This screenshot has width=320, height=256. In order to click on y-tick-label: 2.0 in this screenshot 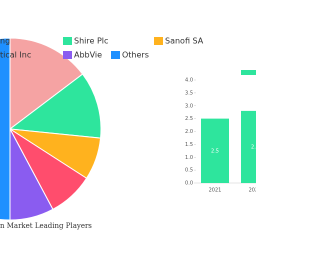, I will do `click(189, 132)`.